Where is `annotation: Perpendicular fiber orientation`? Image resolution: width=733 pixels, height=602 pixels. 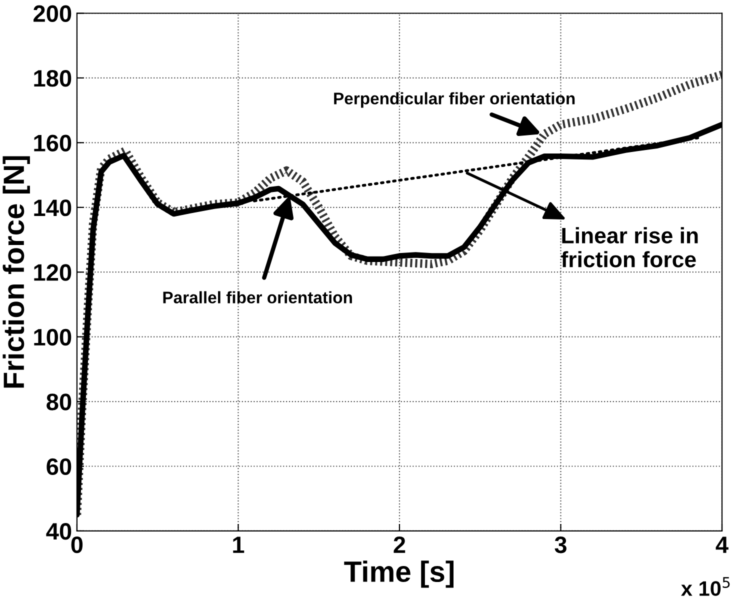 annotation: Perpendicular fiber orientation is located at coordinates (454, 100).